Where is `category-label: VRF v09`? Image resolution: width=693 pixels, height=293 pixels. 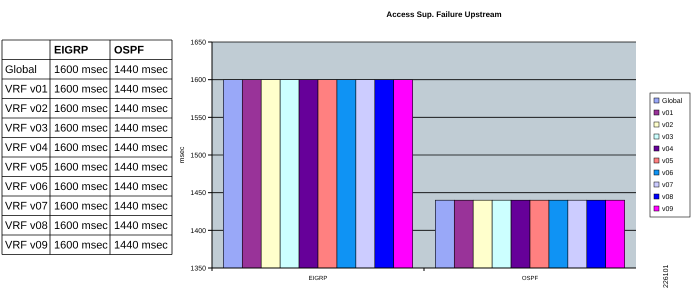
category-label: VRF v09 is located at coordinates (26, 246).